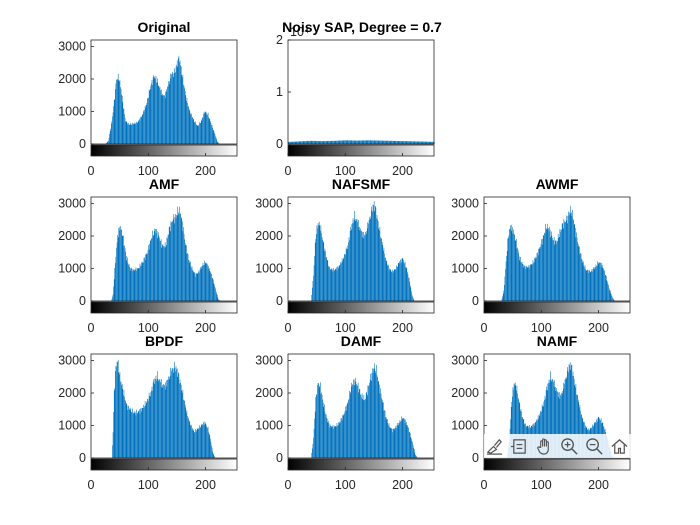 The width and height of the screenshot is (700, 525). What do you see at coordinates (619, 446) in the screenshot?
I see `home-icon` at bounding box center [619, 446].